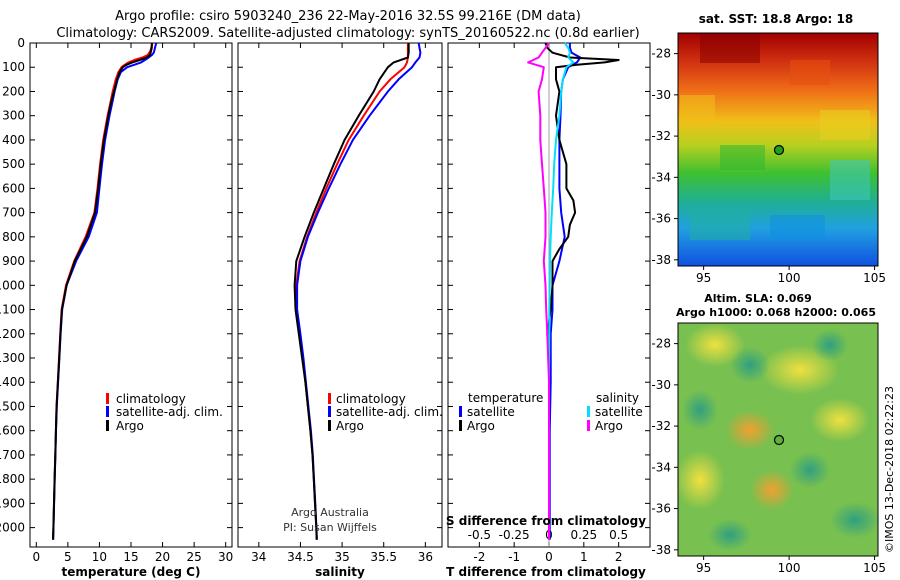  Describe the element at coordinates (300, 557) in the screenshot. I see `x-tick-label: 34.5` at that location.